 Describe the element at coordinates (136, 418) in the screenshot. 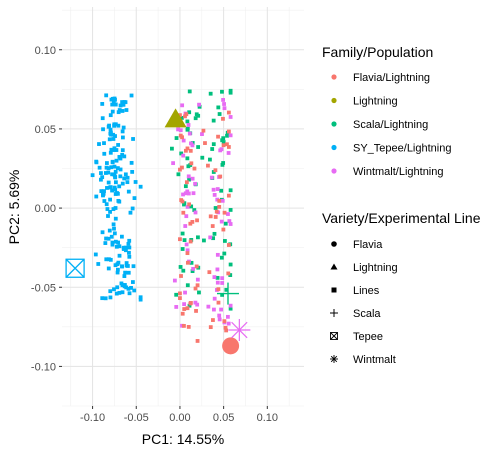

I see `x-tick-label: -0.05` at that location.